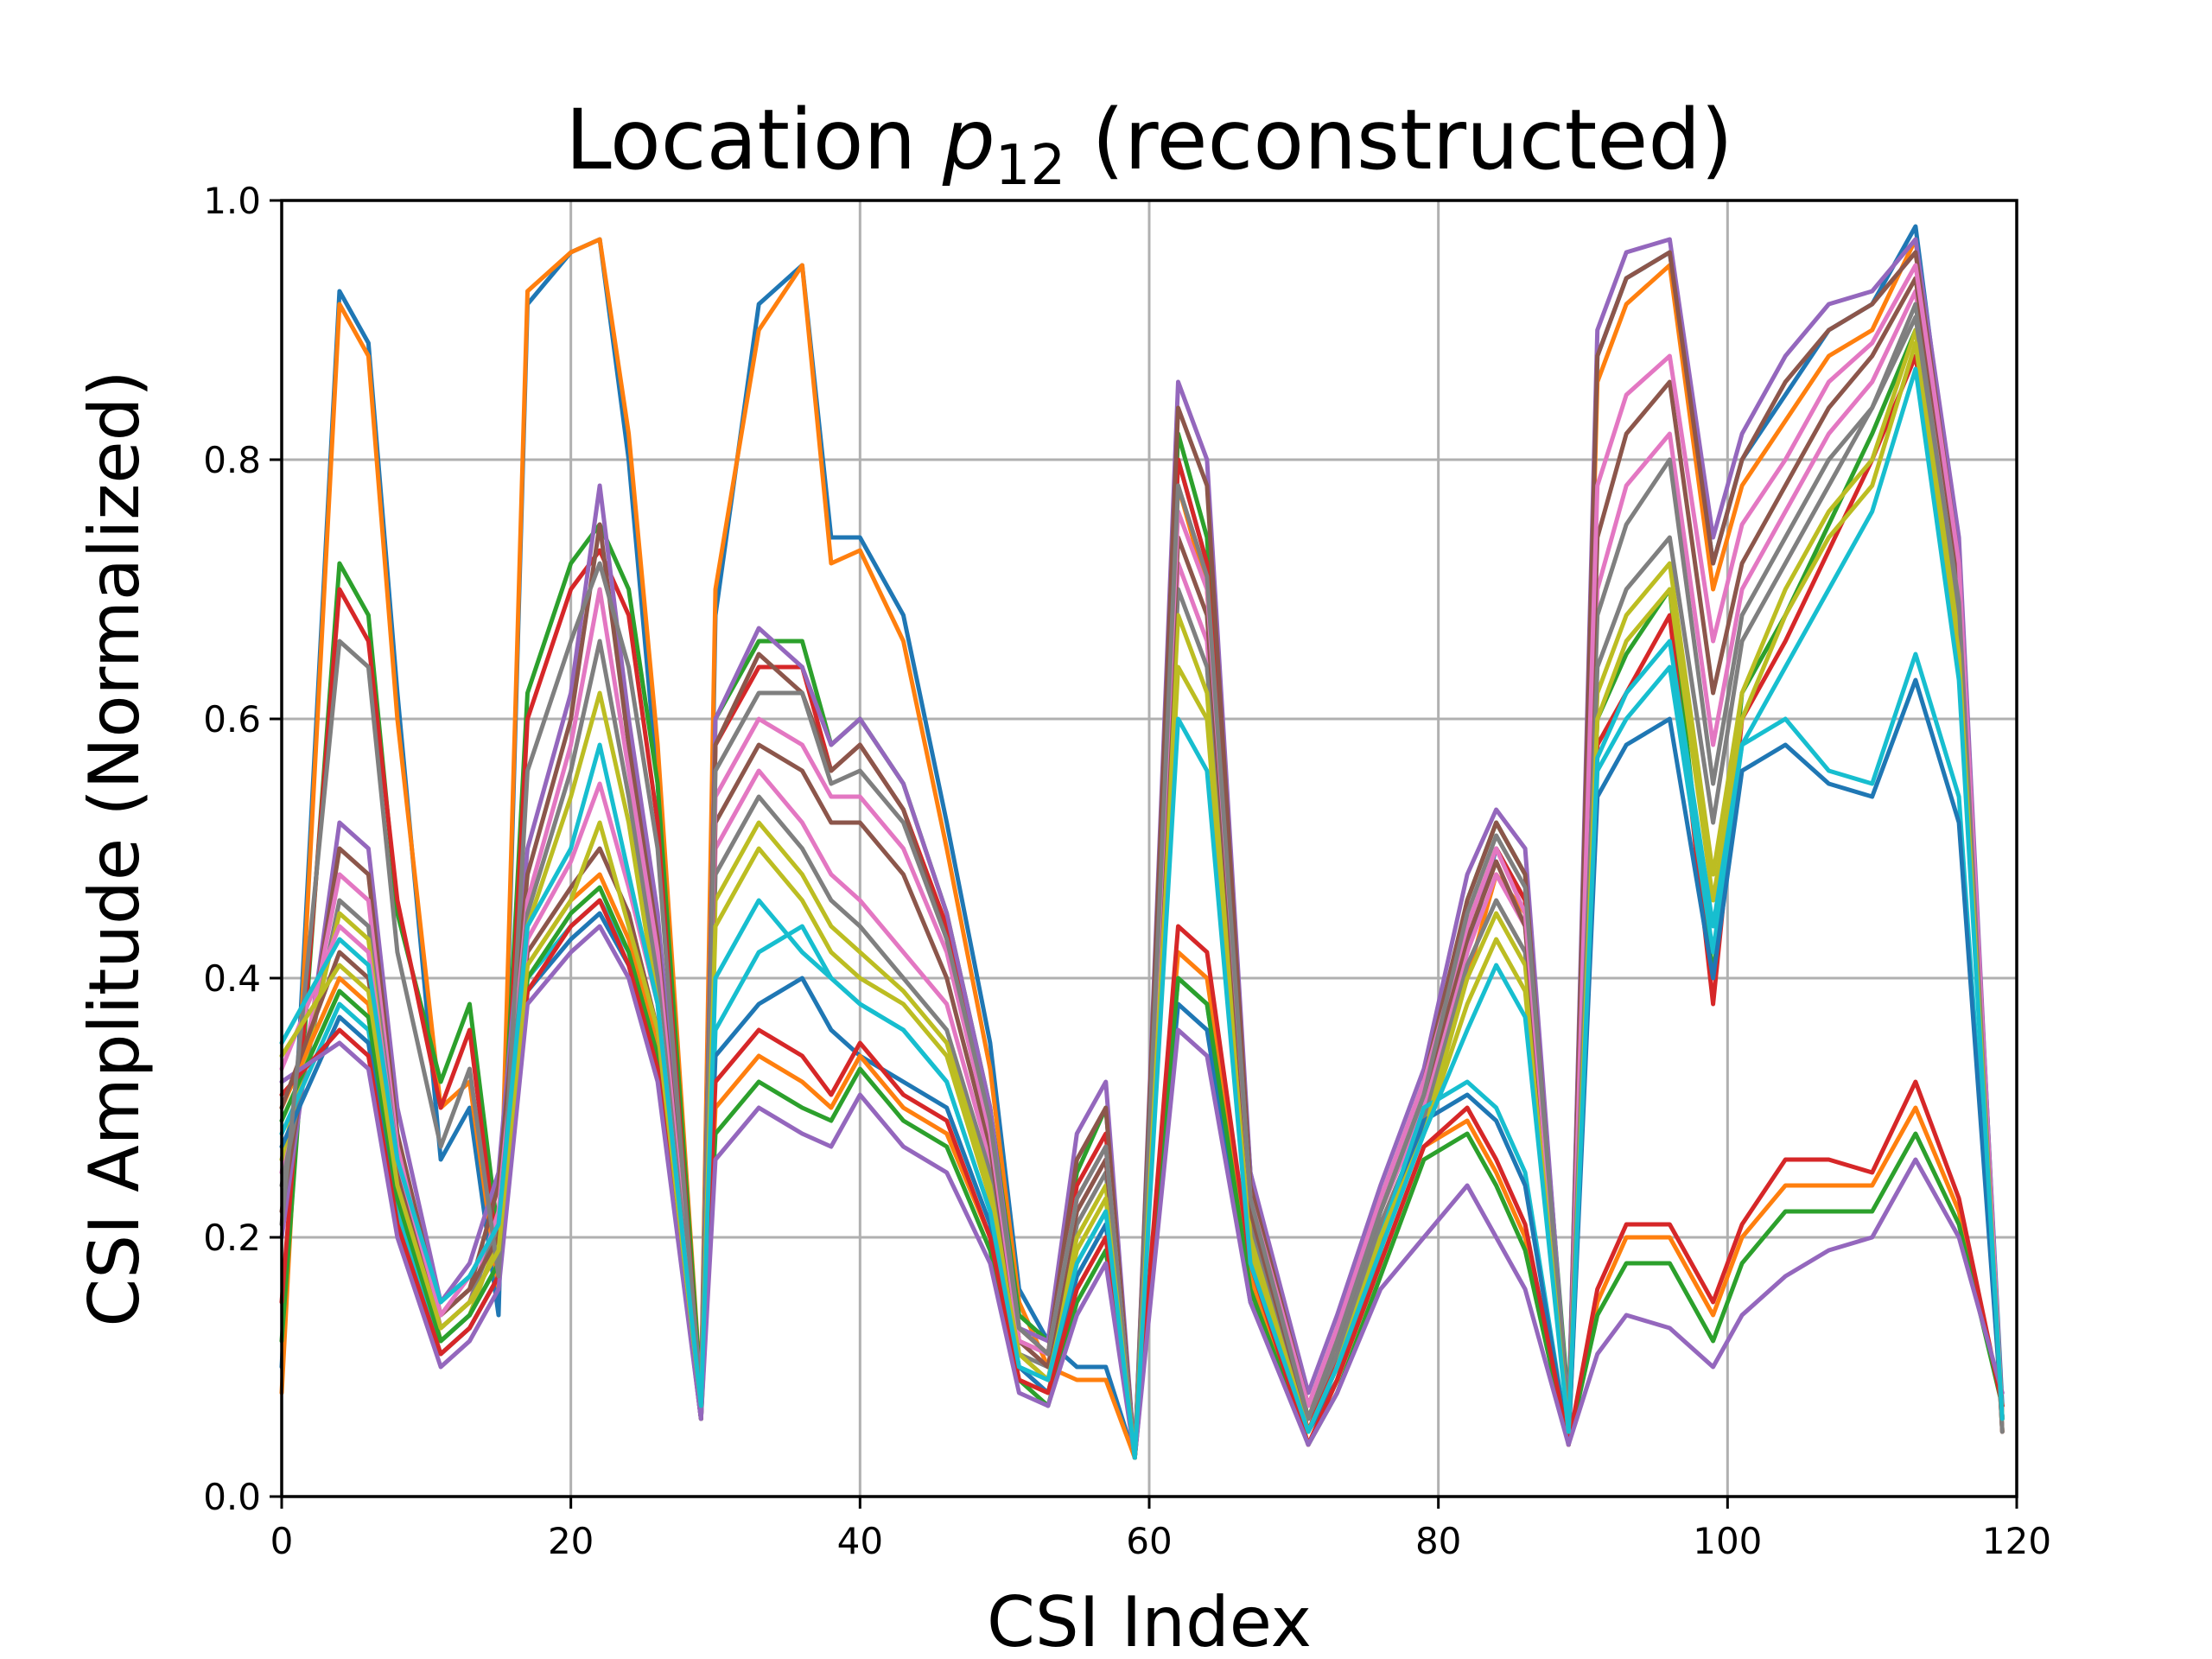 The width and height of the screenshot is (2212, 1659). I want to click on y-axis-label: CSI Amplitude (Normalized), so click(114, 848).